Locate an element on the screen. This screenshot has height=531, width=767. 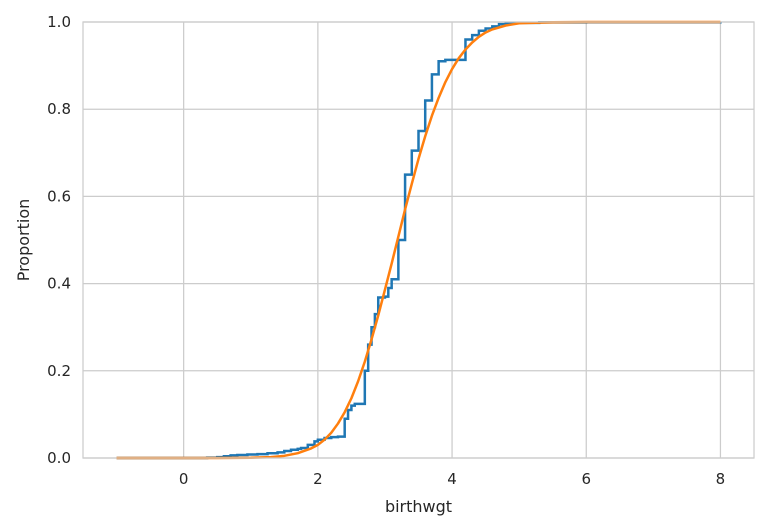
y-tick-label: 0.6 is located at coordinates (59, 196).